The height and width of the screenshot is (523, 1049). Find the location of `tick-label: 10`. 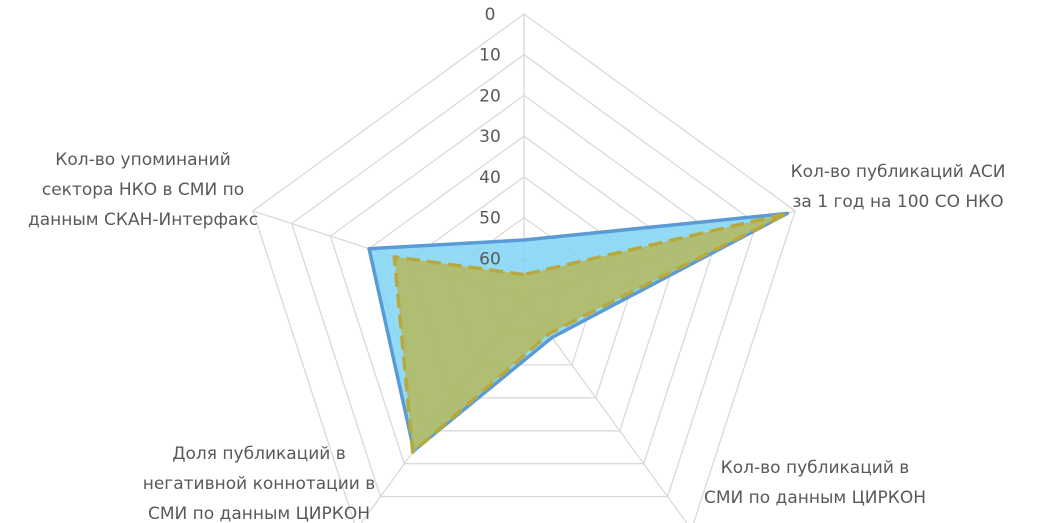

tick-label: 10 is located at coordinates (490, 56).